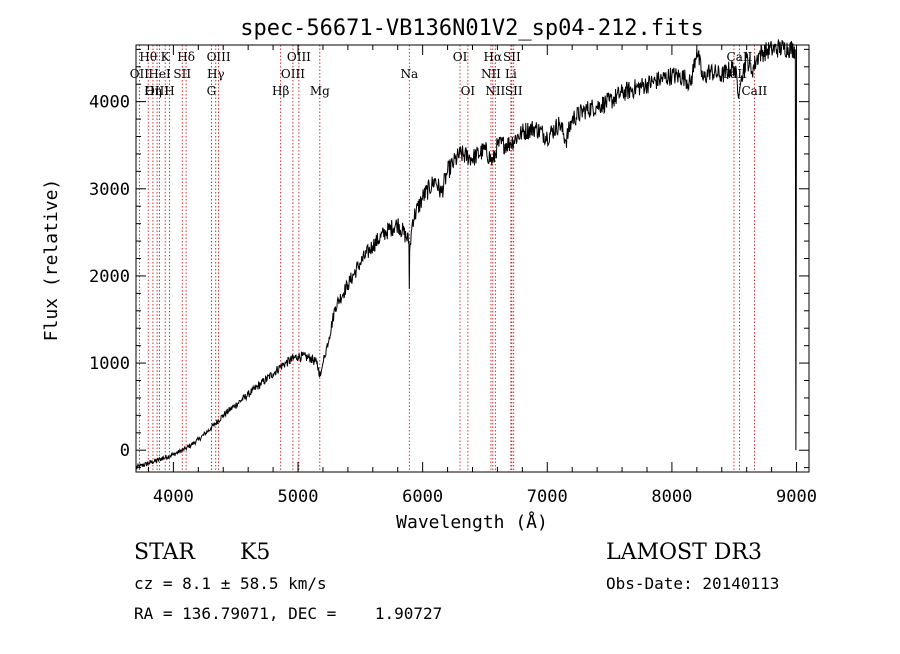  Describe the element at coordinates (472, 522) in the screenshot. I see `x-axis-label: Wavelength (Å)` at that location.